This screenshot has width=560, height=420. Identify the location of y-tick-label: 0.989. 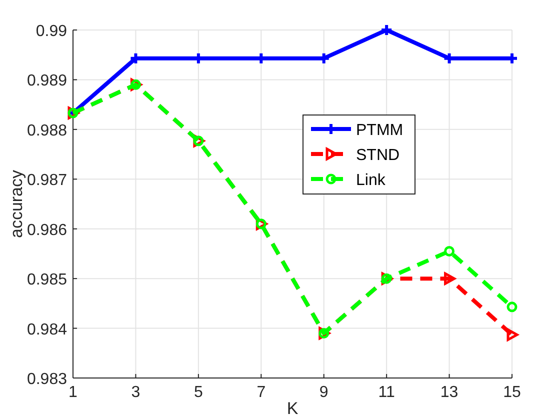
(47, 81).